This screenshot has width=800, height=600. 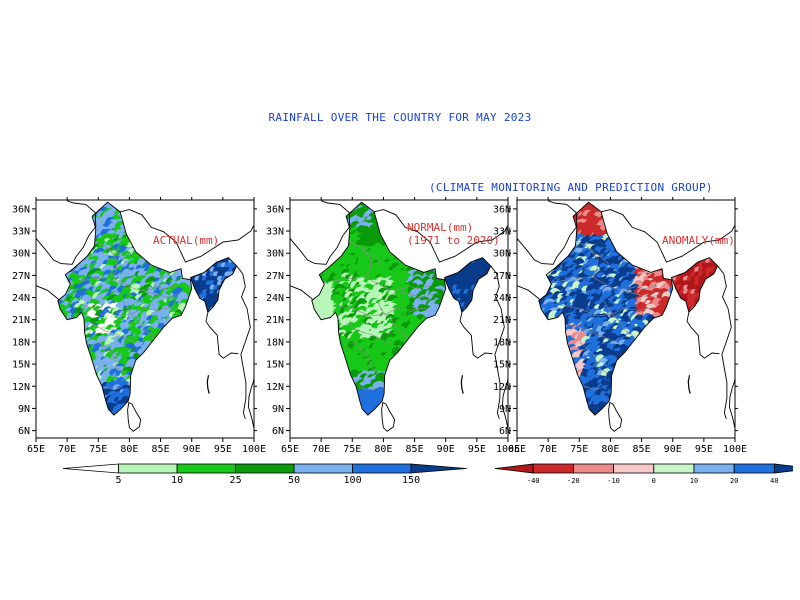 What do you see at coordinates (353, 480) in the screenshot?
I see `colorbar-tick-label: 100` at bounding box center [353, 480].